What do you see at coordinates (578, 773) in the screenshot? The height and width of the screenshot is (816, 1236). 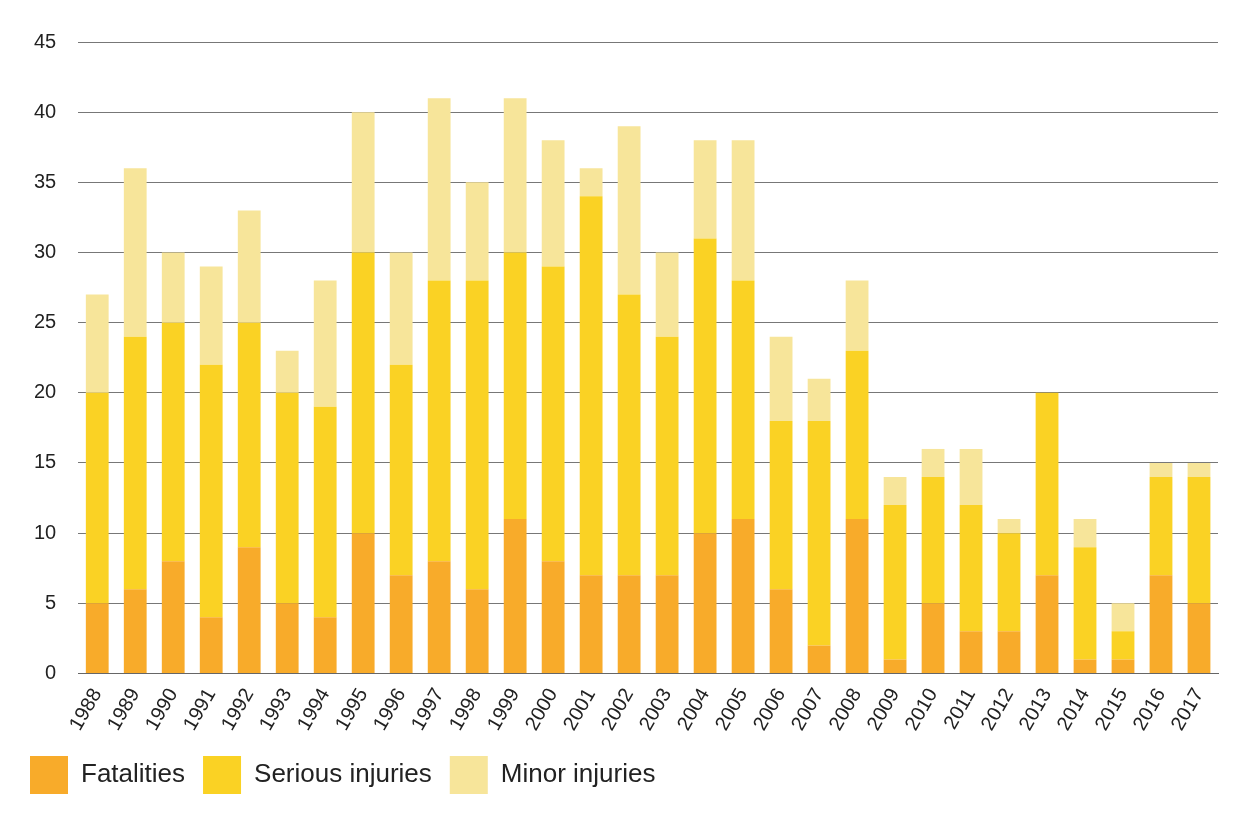 I see `legend-label: Minor injuries` at bounding box center [578, 773].